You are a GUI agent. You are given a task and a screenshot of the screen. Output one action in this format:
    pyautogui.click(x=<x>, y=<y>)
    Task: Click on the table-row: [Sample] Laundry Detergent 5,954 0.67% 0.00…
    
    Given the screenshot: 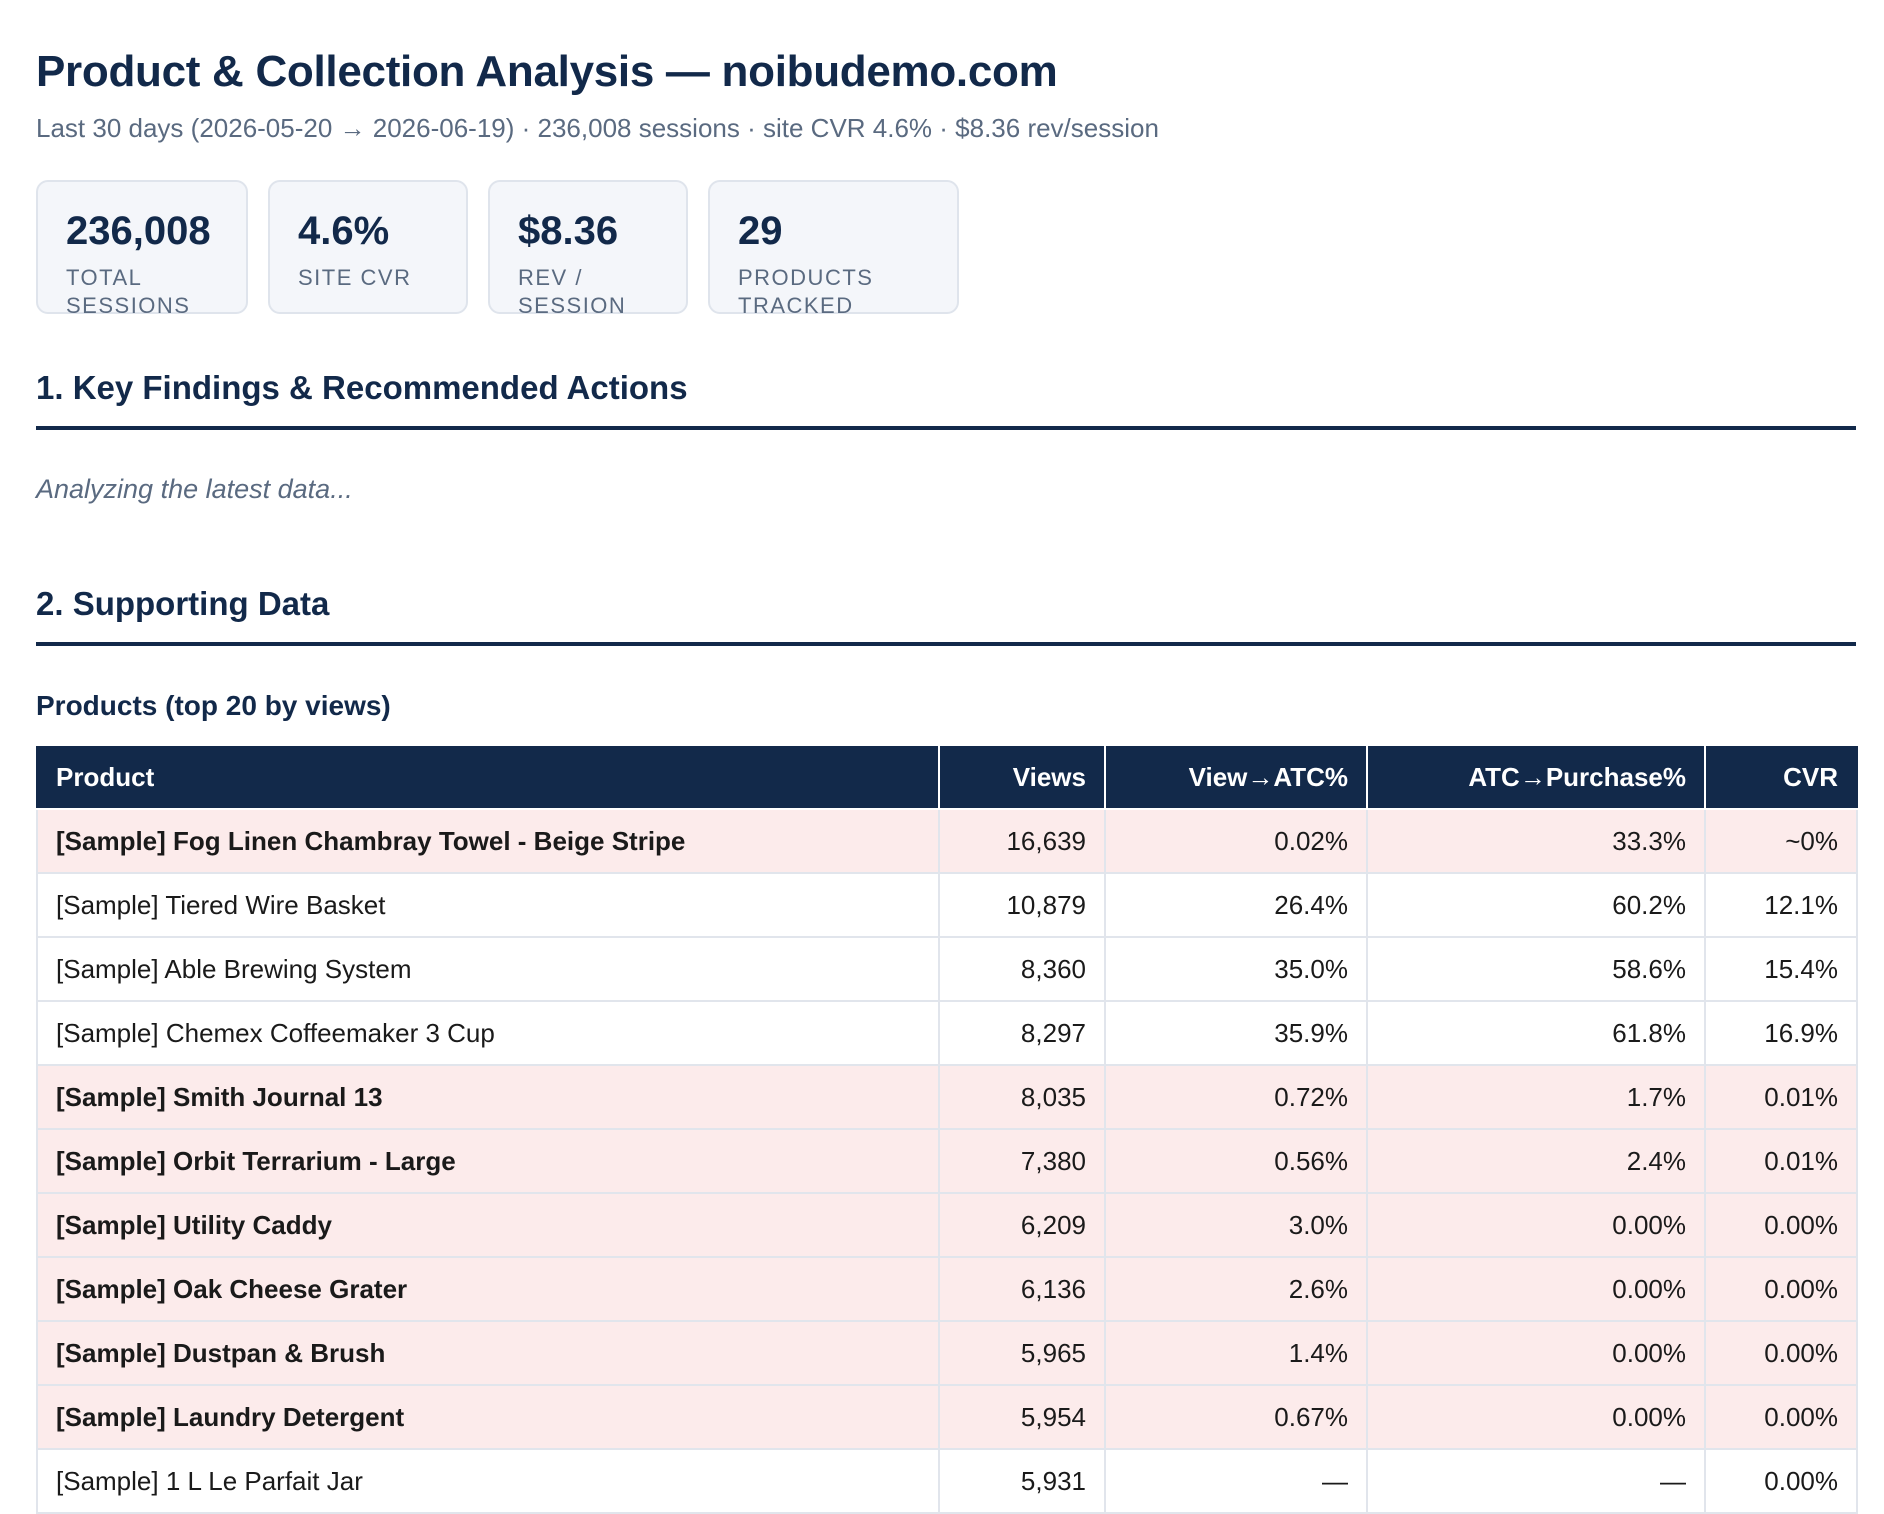 What is the action you would take?
    pyautogui.click(x=947, y=1417)
    